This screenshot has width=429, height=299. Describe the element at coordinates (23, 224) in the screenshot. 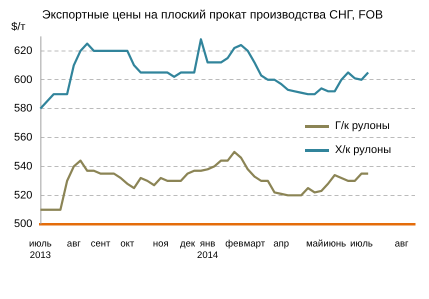

I see `y-tick-label: 500` at that location.